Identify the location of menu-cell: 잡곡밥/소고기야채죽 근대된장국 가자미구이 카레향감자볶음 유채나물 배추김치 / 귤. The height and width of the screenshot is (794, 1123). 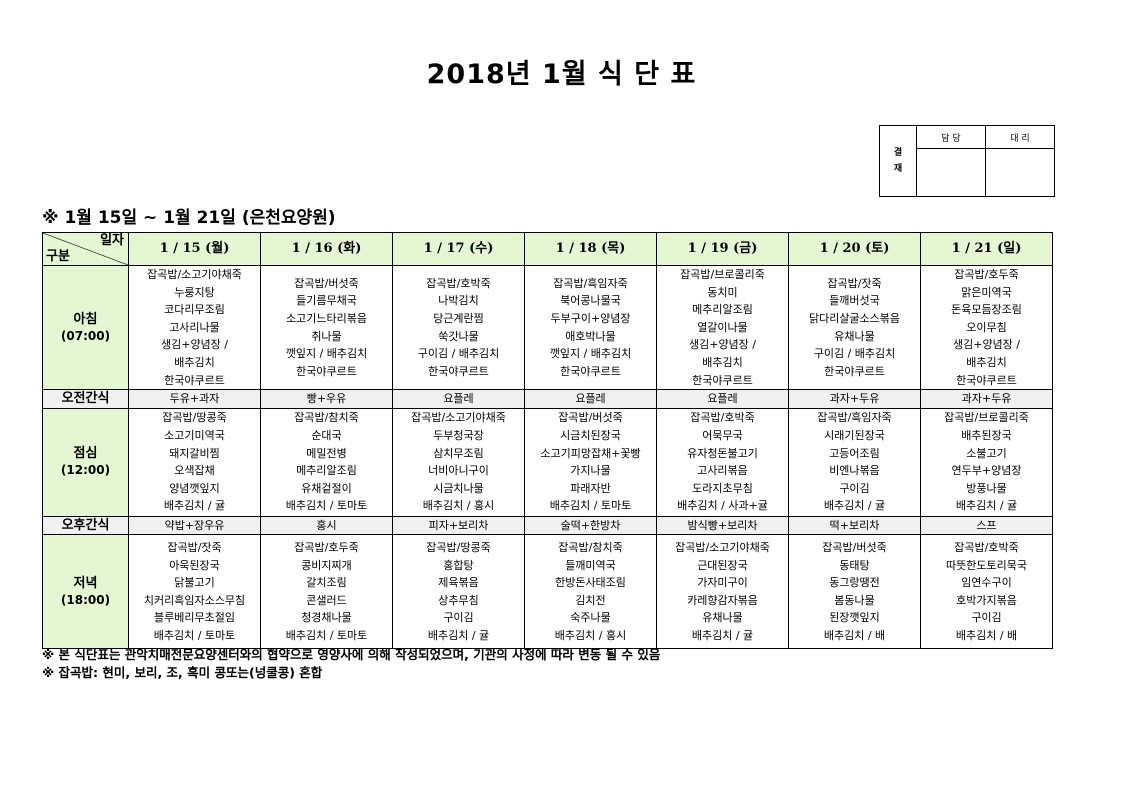
(722, 592).